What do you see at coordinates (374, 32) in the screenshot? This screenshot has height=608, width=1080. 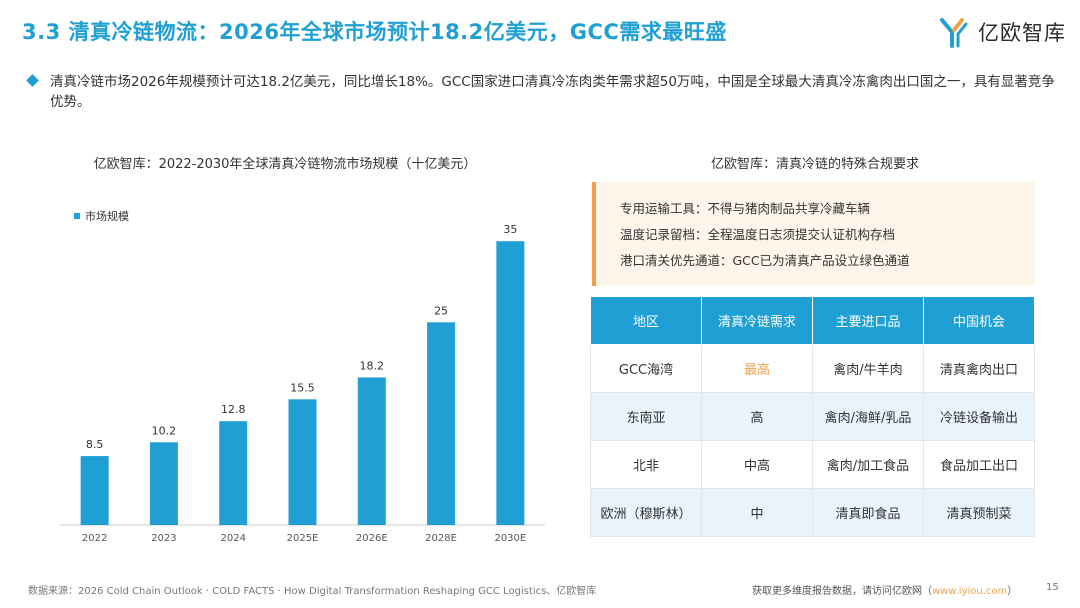 I see `page-title: 3.3 清真冷链物流：2026年全球市场预计18.2亿美元，GCC需求最旺盛` at bounding box center [374, 32].